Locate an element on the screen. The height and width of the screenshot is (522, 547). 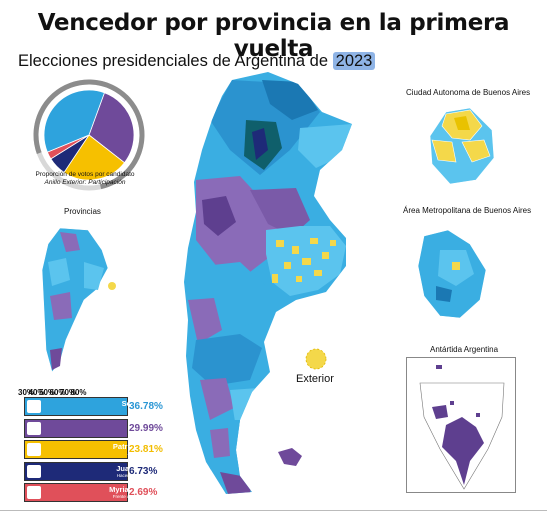
candidate-name: Myriam Bregman is located at coordinates (139, 490).